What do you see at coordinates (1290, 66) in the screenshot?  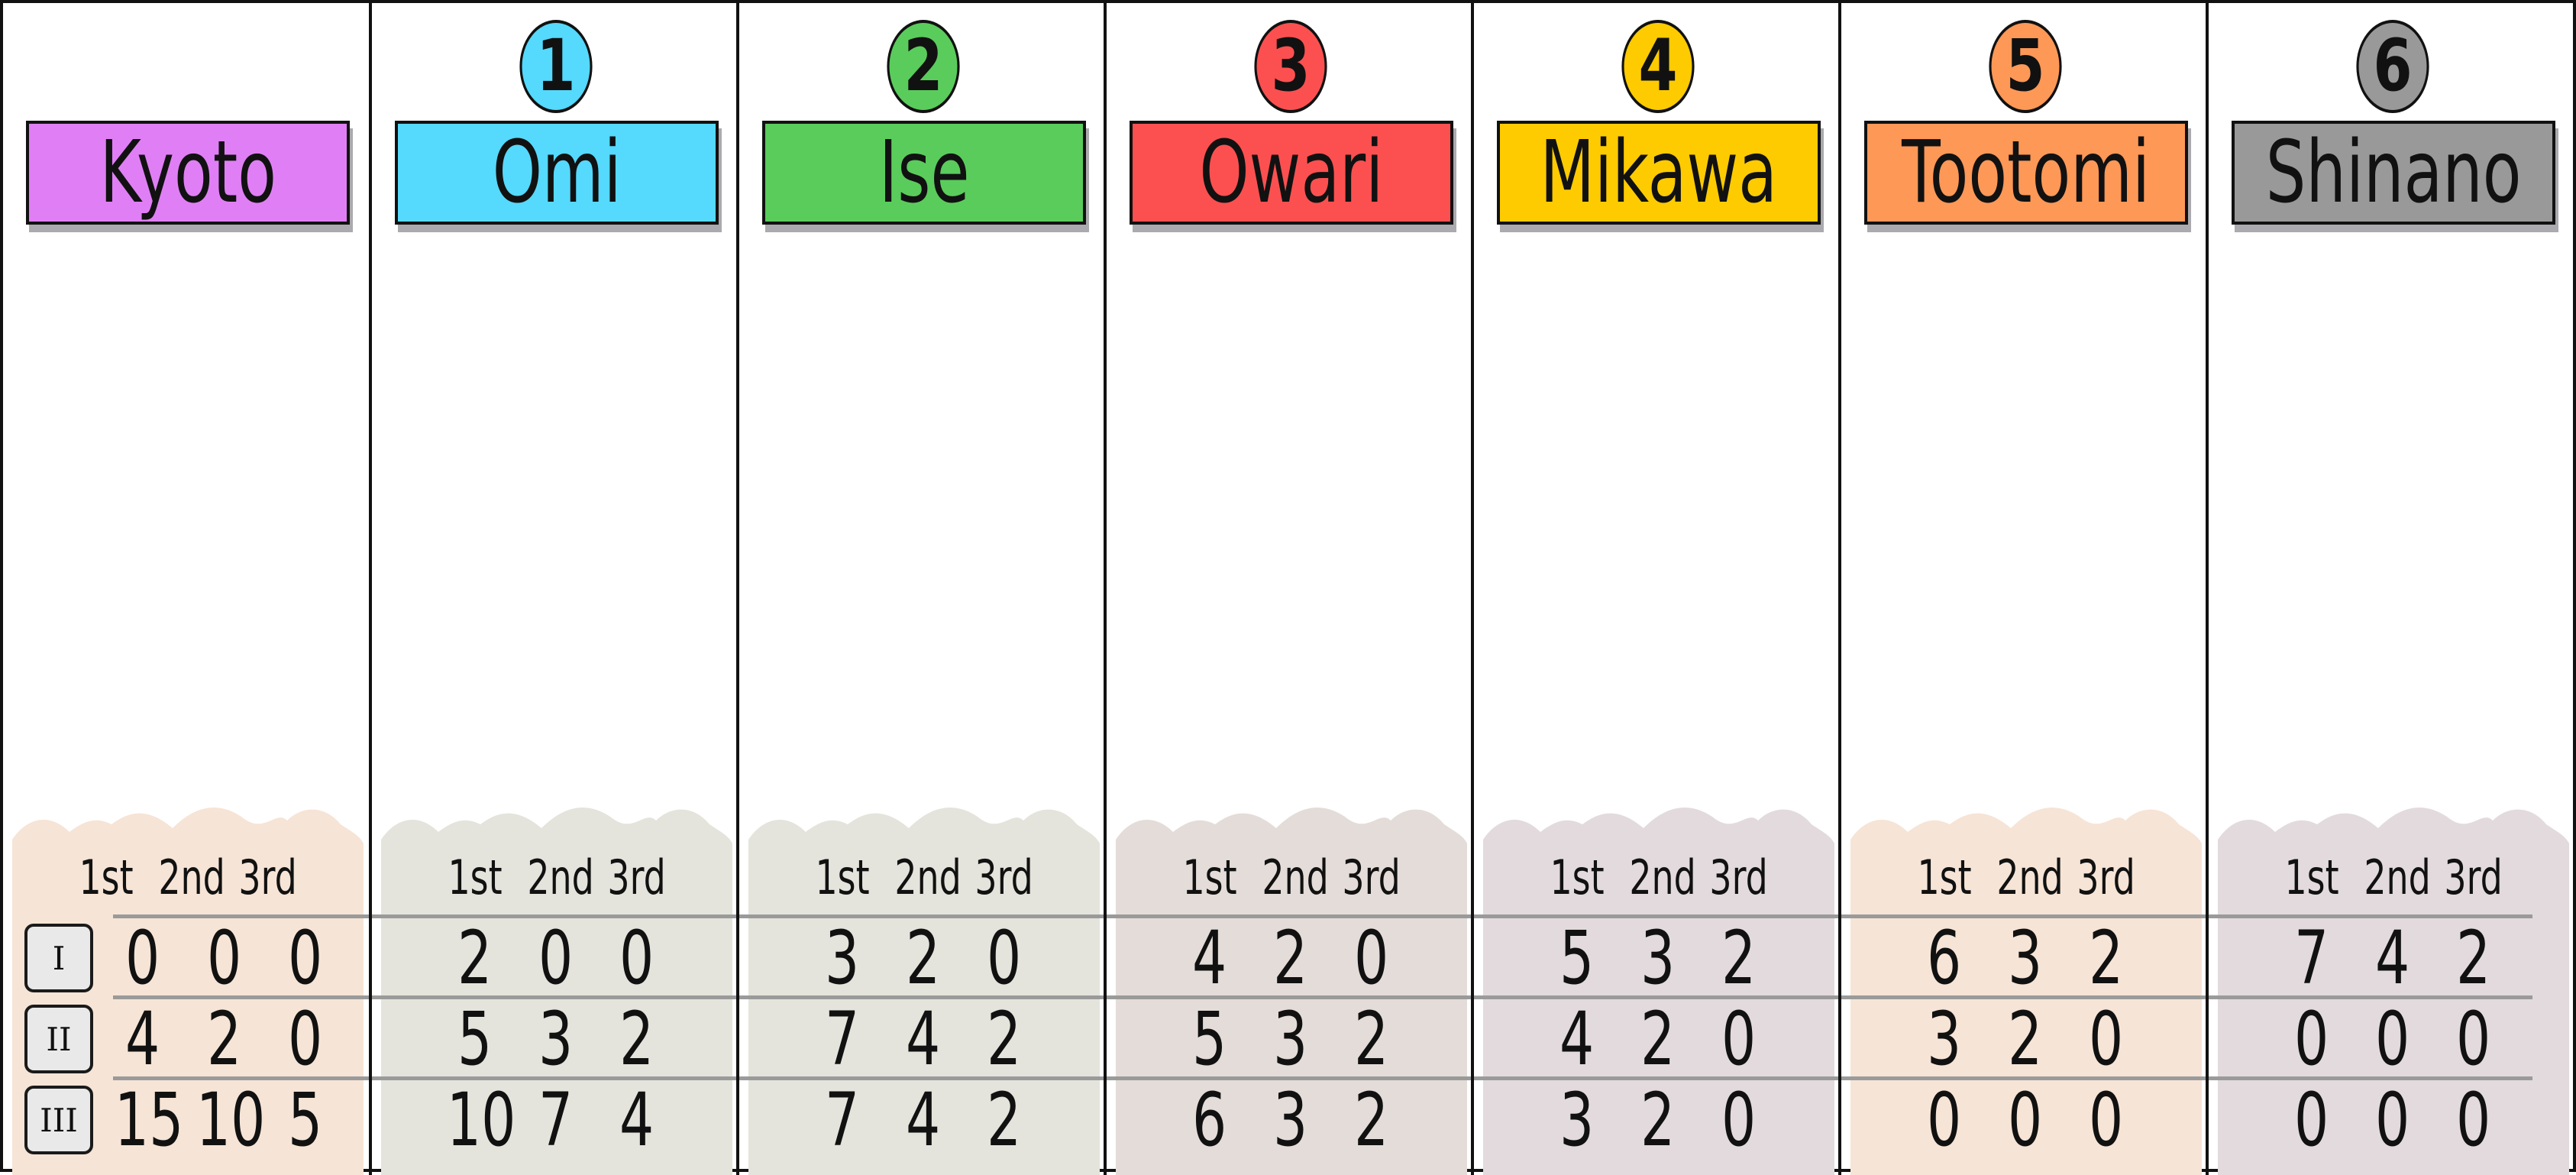 I see `province-number-badge: 3` at bounding box center [1290, 66].